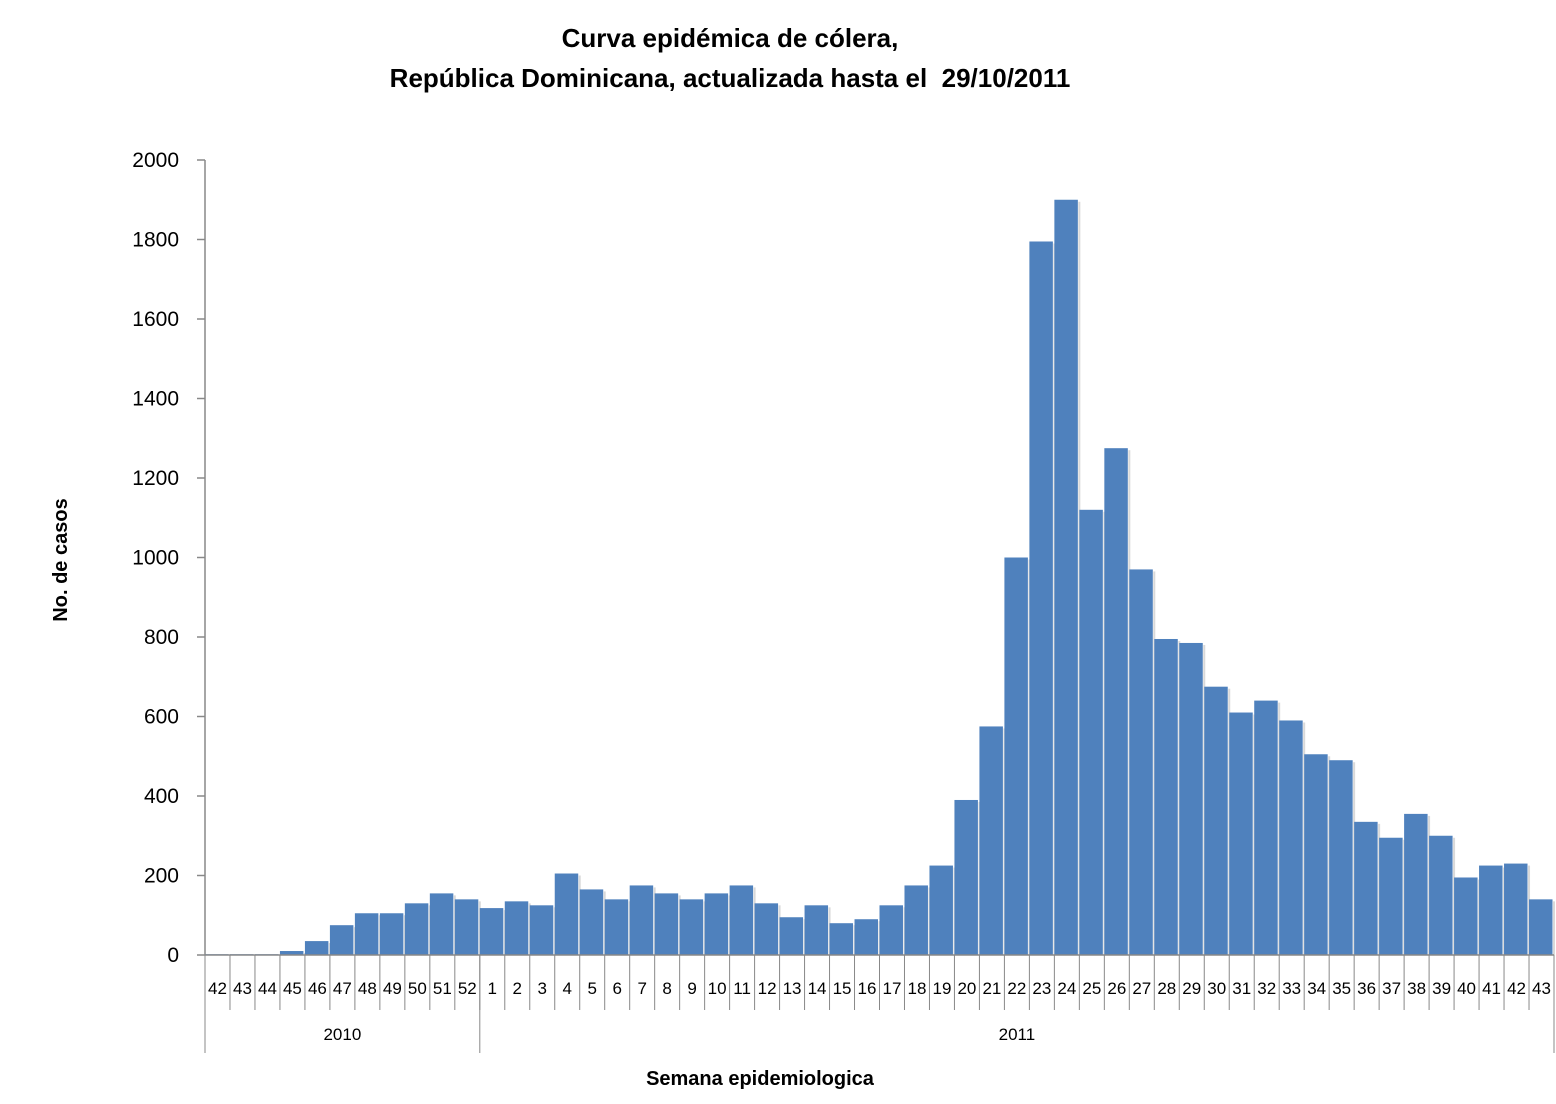 The width and height of the screenshot is (1556, 1104). Describe the element at coordinates (367, 988) in the screenshot. I see `x-tick-label: 48` at that location.